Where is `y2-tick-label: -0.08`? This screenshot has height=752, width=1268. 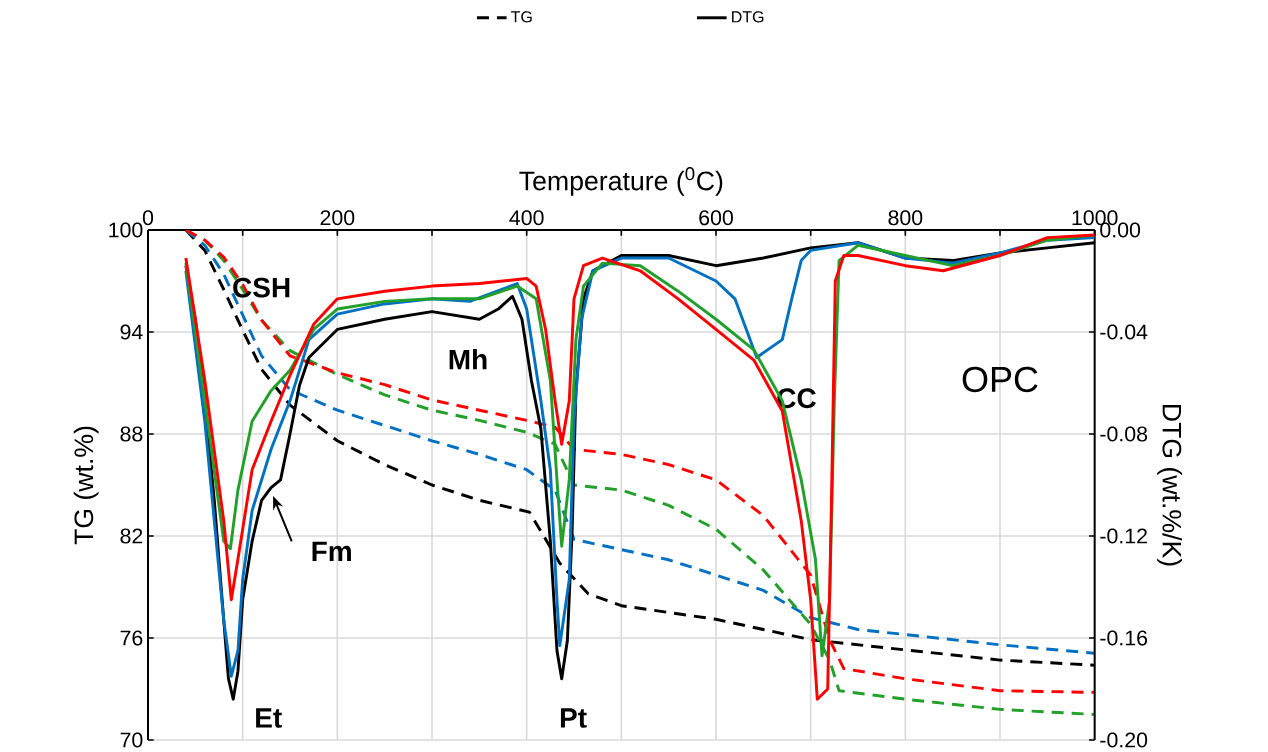
y2-tick-label: -0.08 is located at coordinates (1124, 434).